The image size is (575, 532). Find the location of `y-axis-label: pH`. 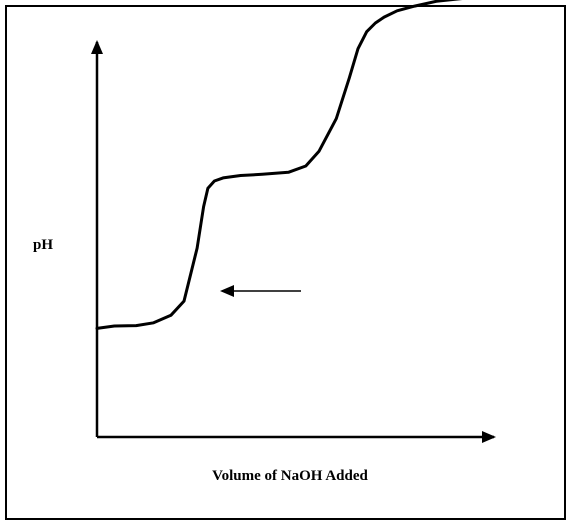

y-axis-label: pH is located at coordinates (43, 245).